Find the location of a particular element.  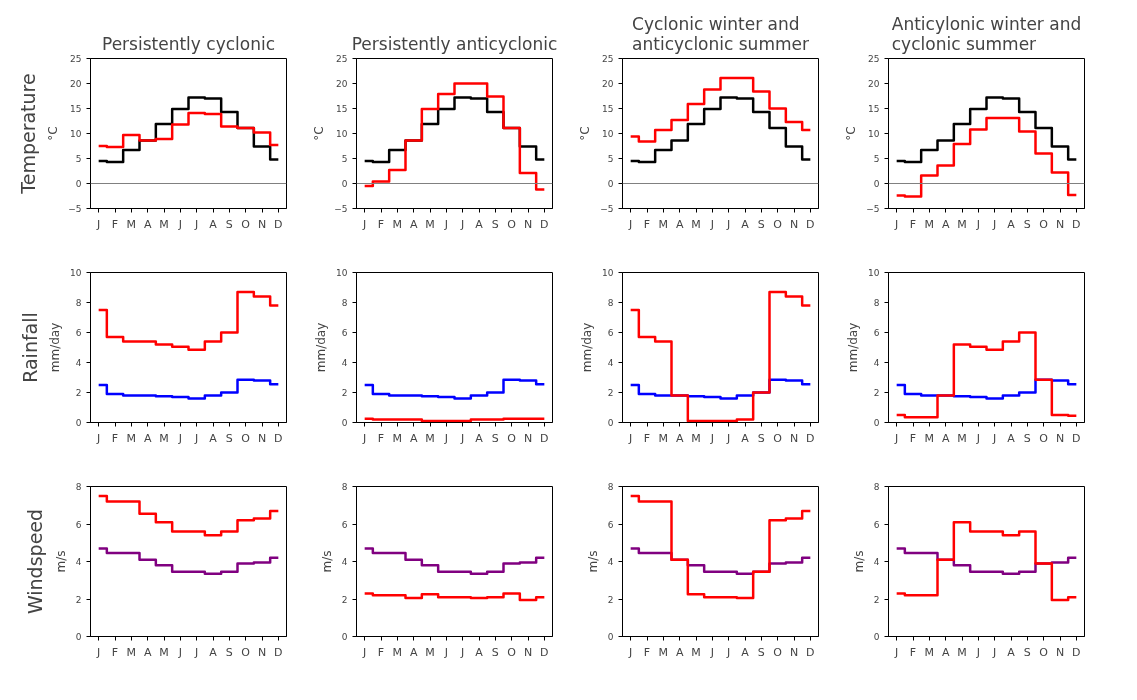

text: Temperature is located at coordinates (27, 134).